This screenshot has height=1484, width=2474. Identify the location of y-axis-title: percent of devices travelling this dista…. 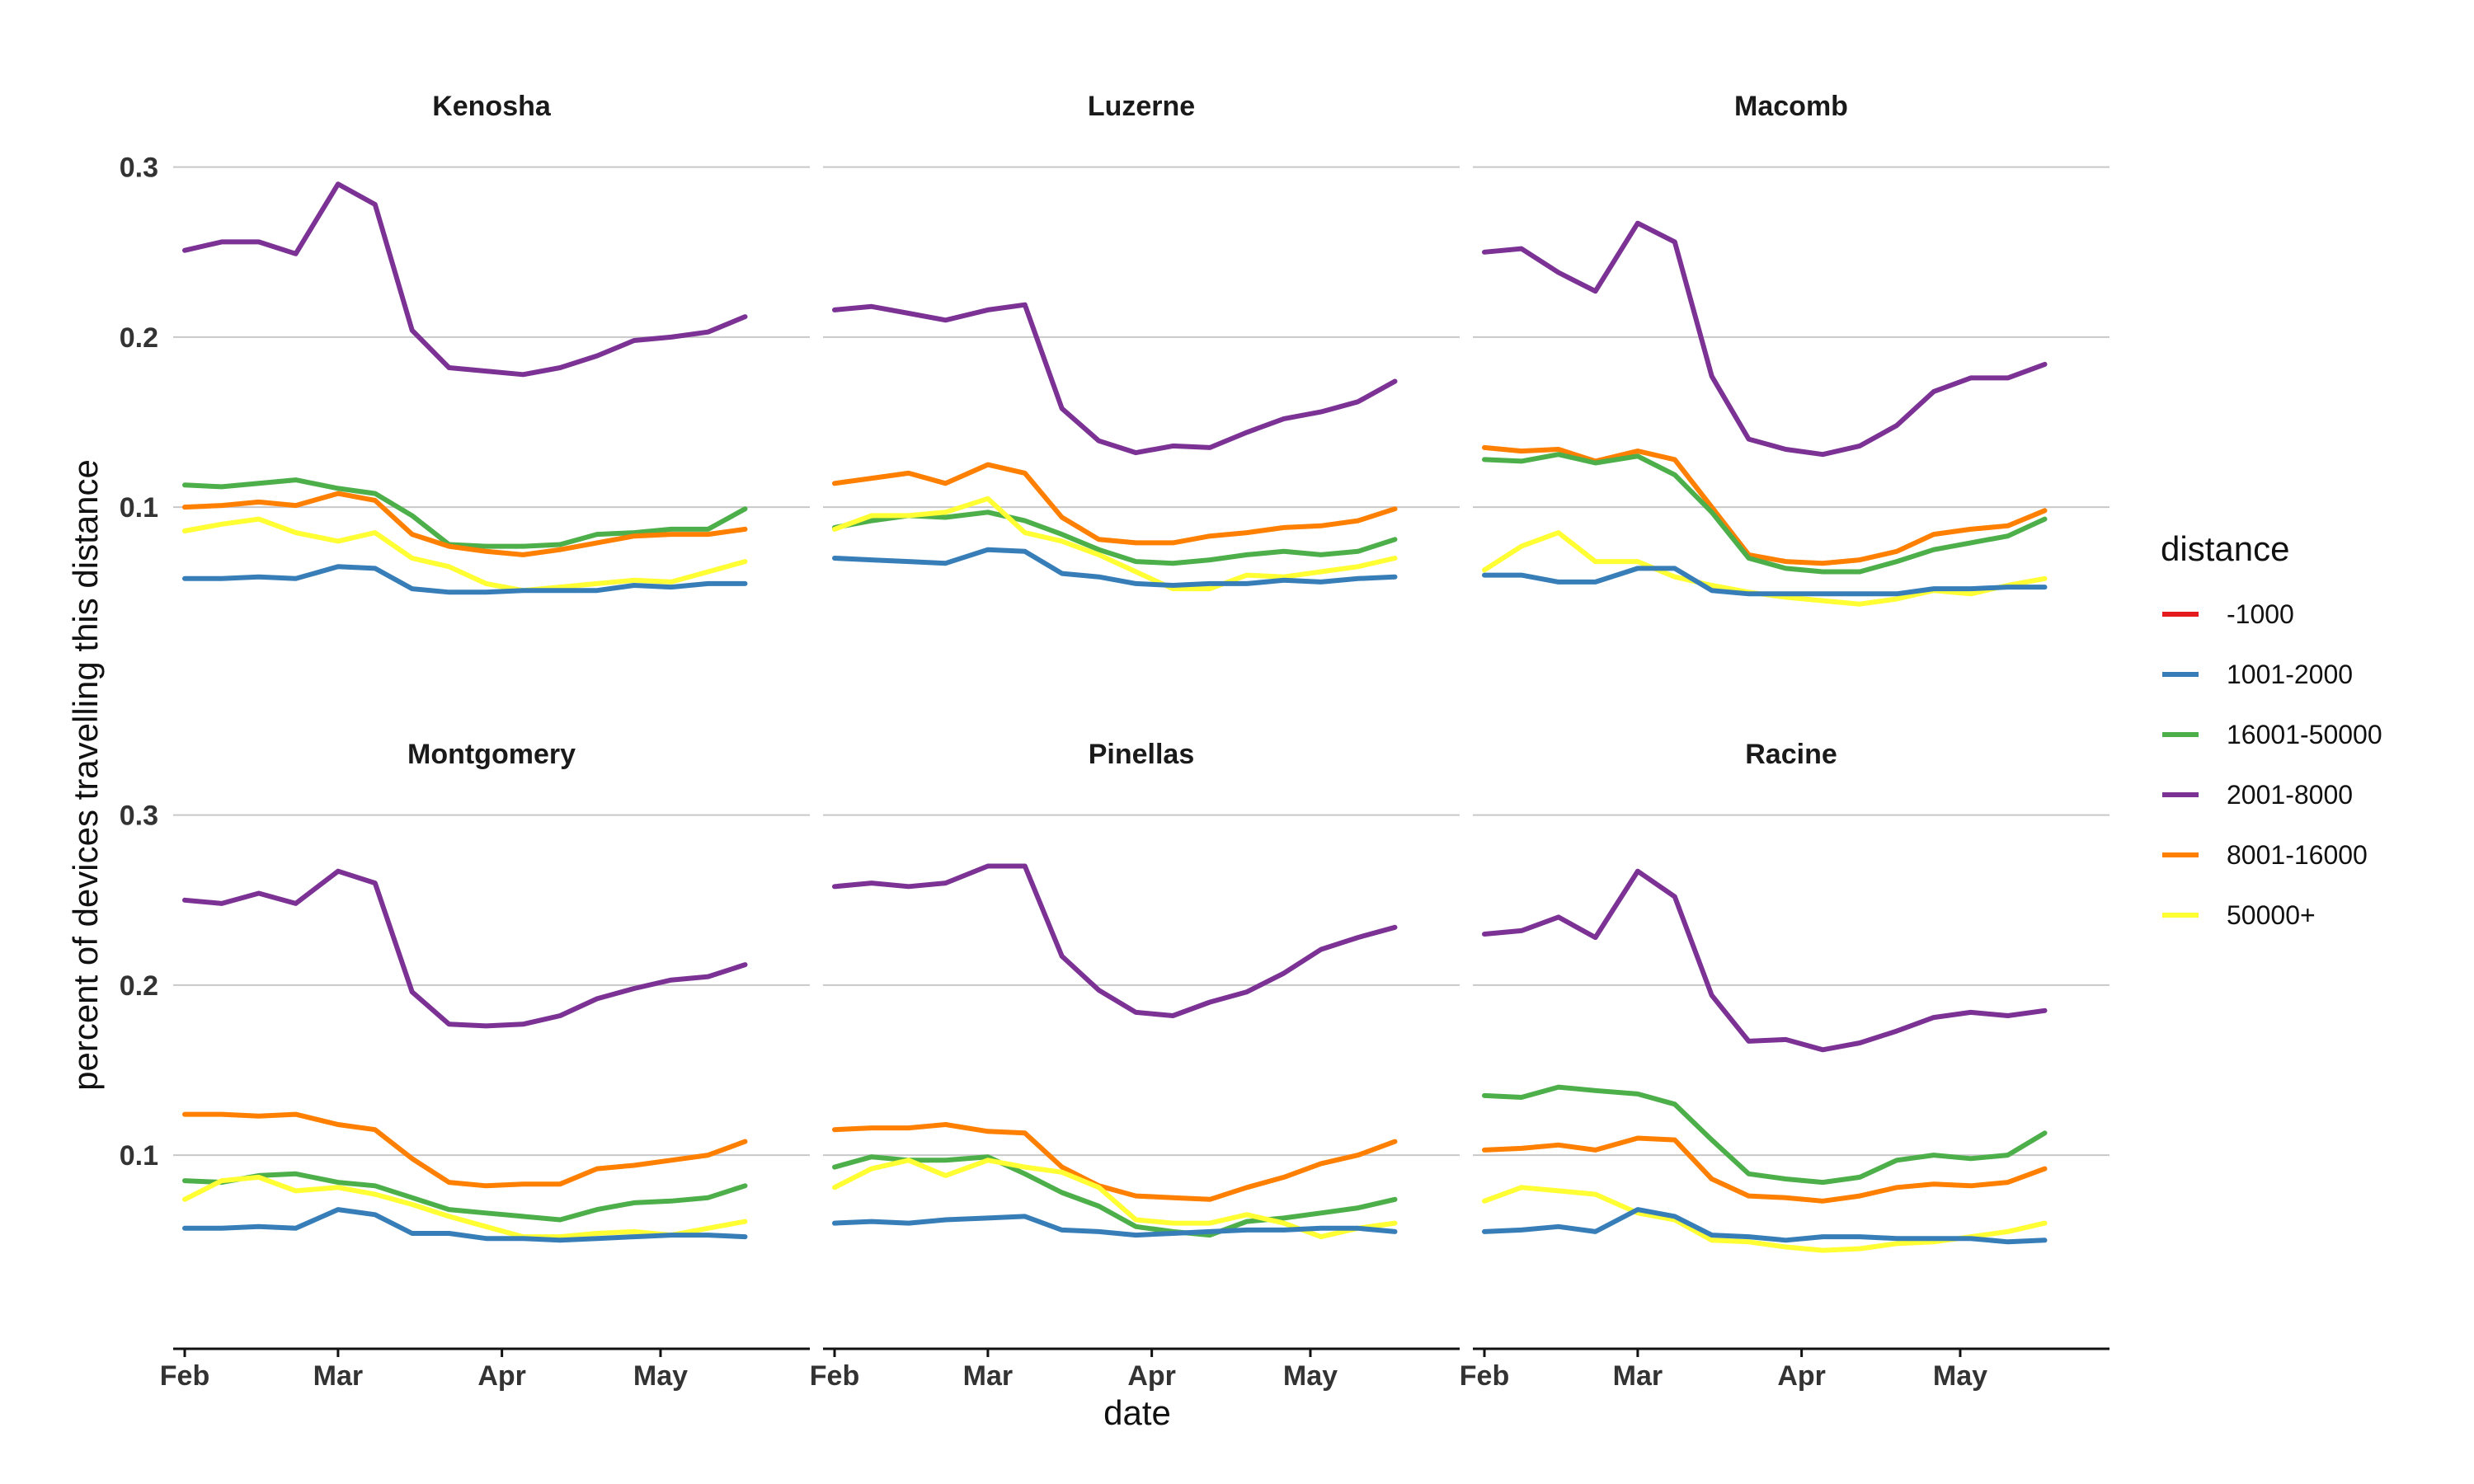
(85, 775).